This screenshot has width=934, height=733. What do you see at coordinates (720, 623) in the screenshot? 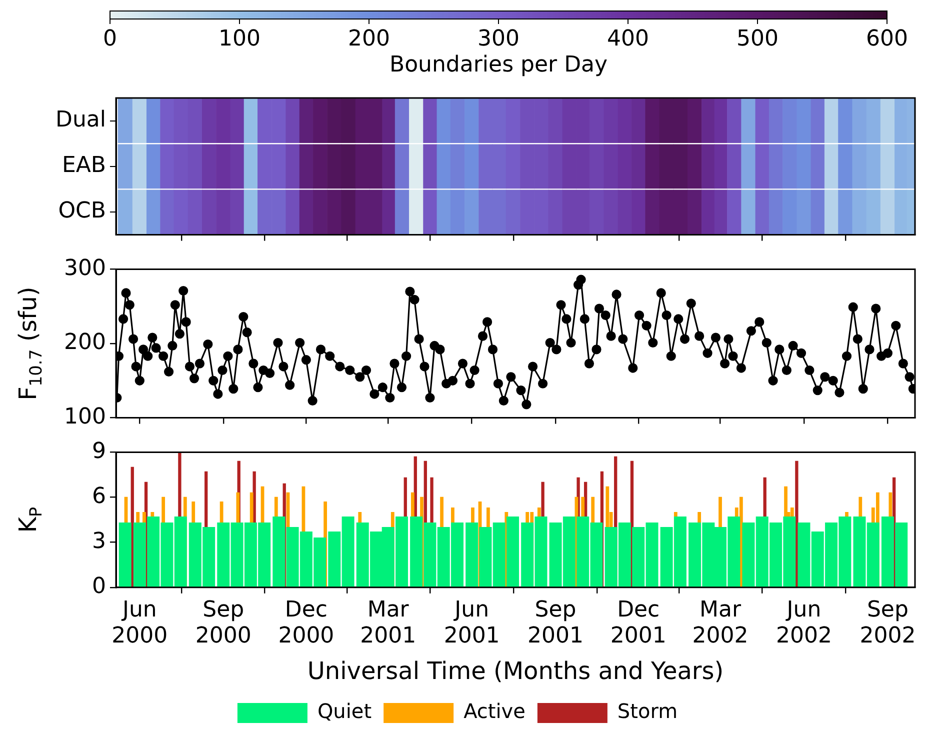
I see `x-tick-label: Mar 2002` at bounding box center [720, 623].